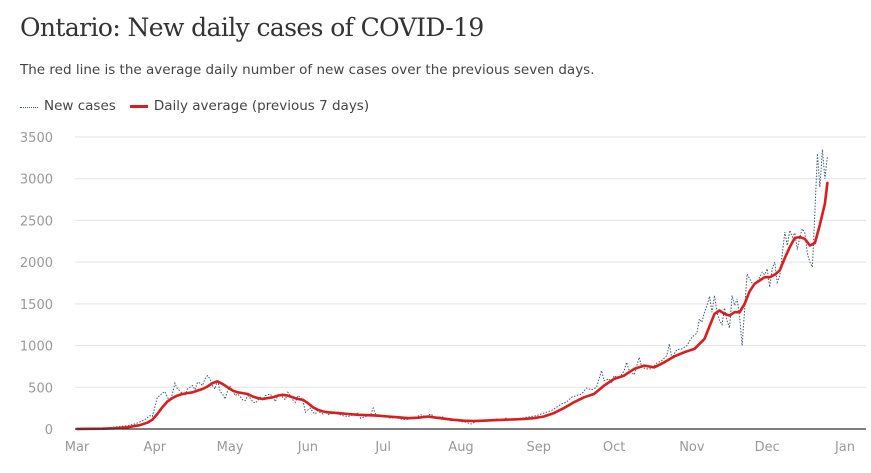 The height and width of the screenshot is (473, 871). Describe the element at coordinates (40, 388) in the screenshot. I see `y-tick-label: 500` at that location.